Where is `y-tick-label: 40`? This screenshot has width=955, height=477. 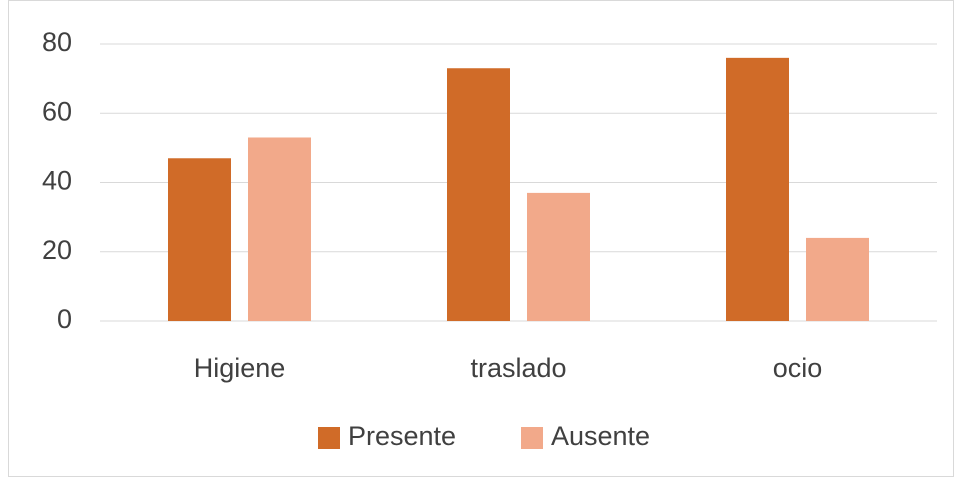 y-tick-label: 40 is located at coordinates (57, 181).